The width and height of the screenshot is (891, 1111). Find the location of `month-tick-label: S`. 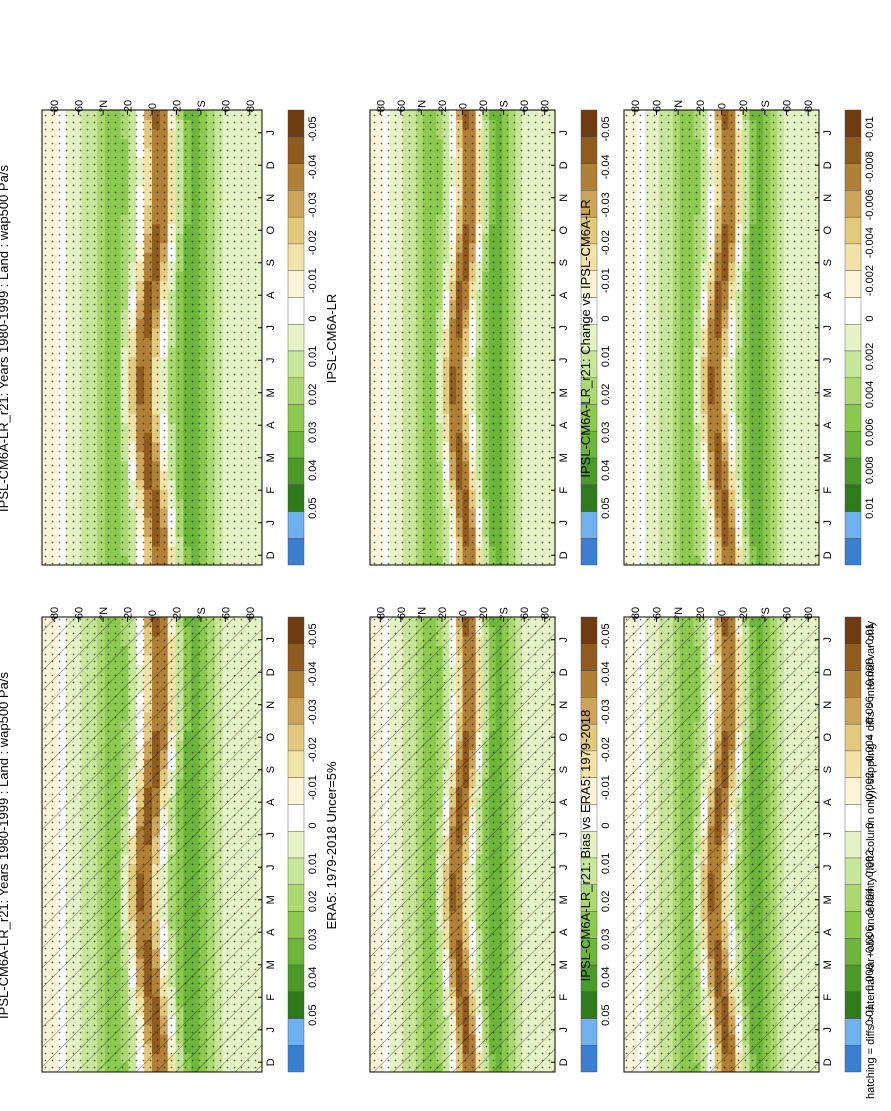

month-tick-label: S is located at coordinates (564, 769).